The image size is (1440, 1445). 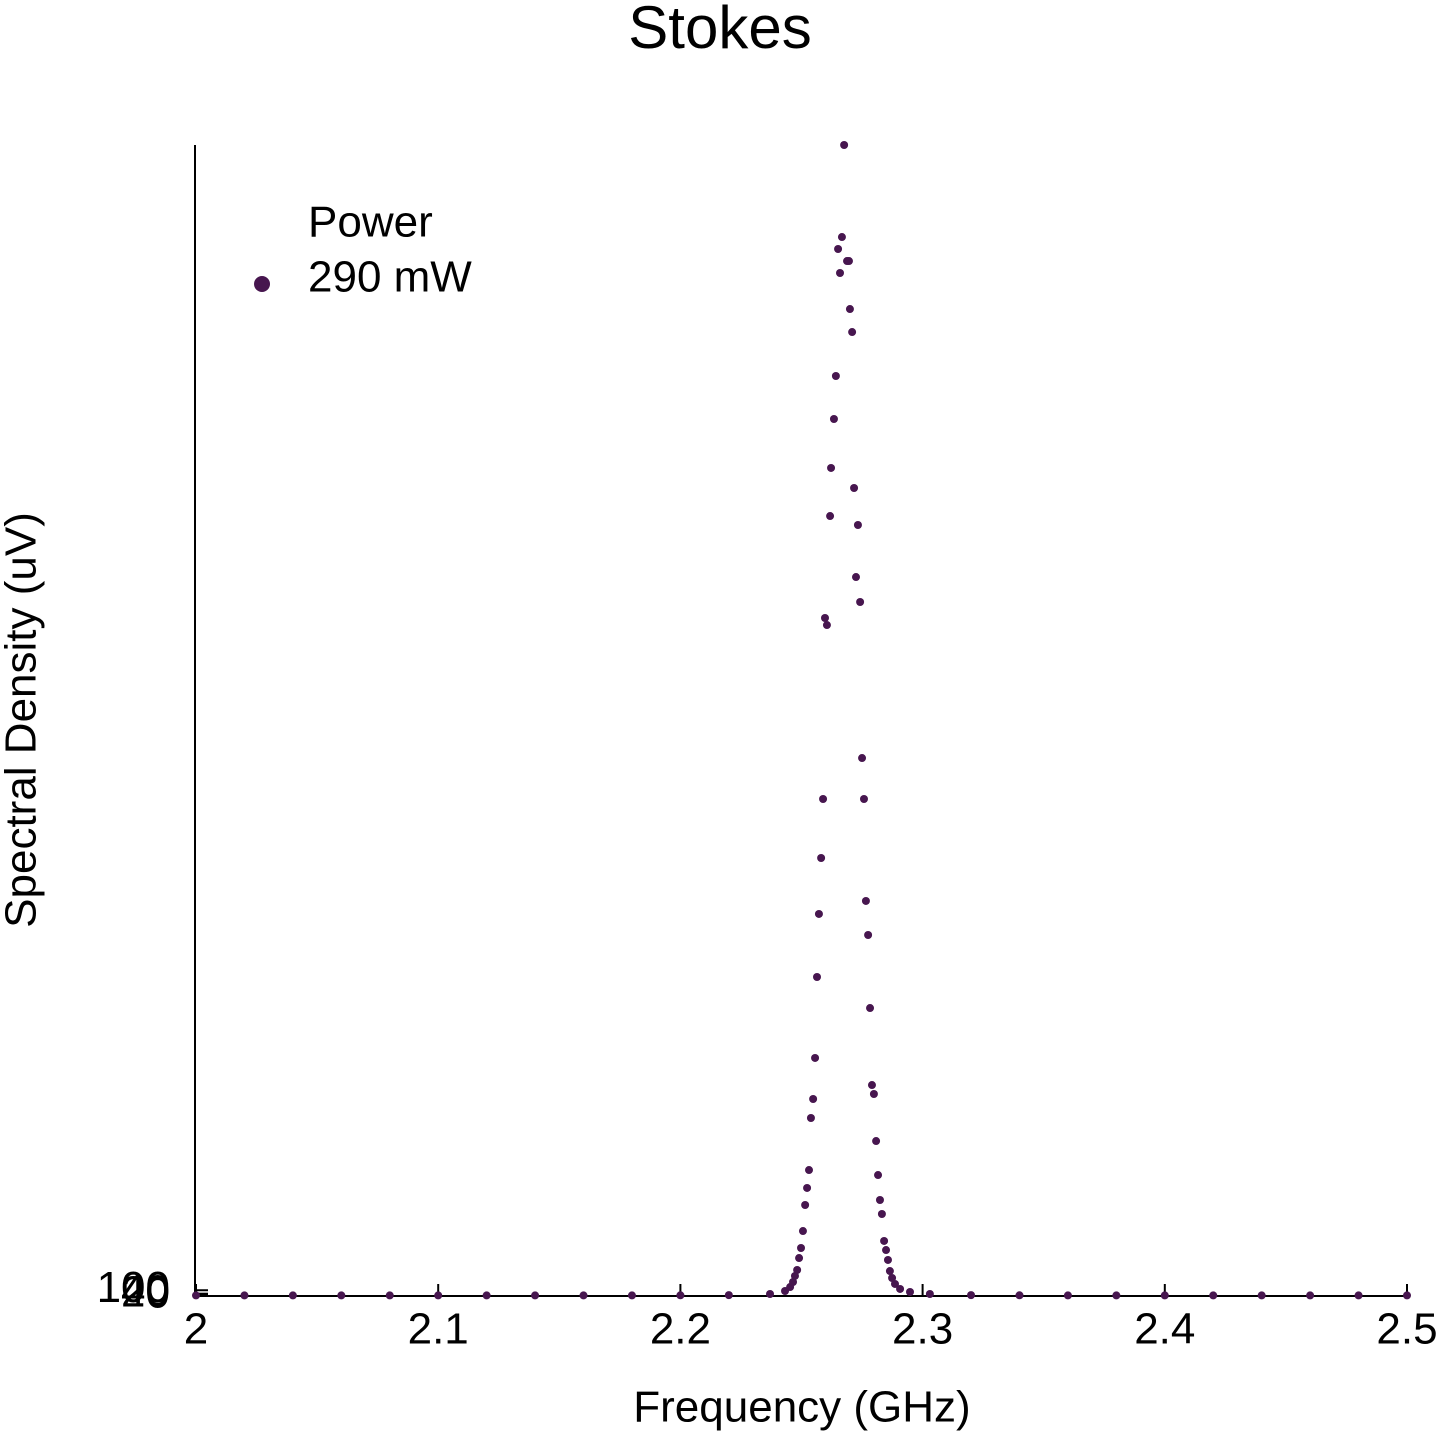 I want to click on x-tick-label: 2, so click(x=196, y=1329).